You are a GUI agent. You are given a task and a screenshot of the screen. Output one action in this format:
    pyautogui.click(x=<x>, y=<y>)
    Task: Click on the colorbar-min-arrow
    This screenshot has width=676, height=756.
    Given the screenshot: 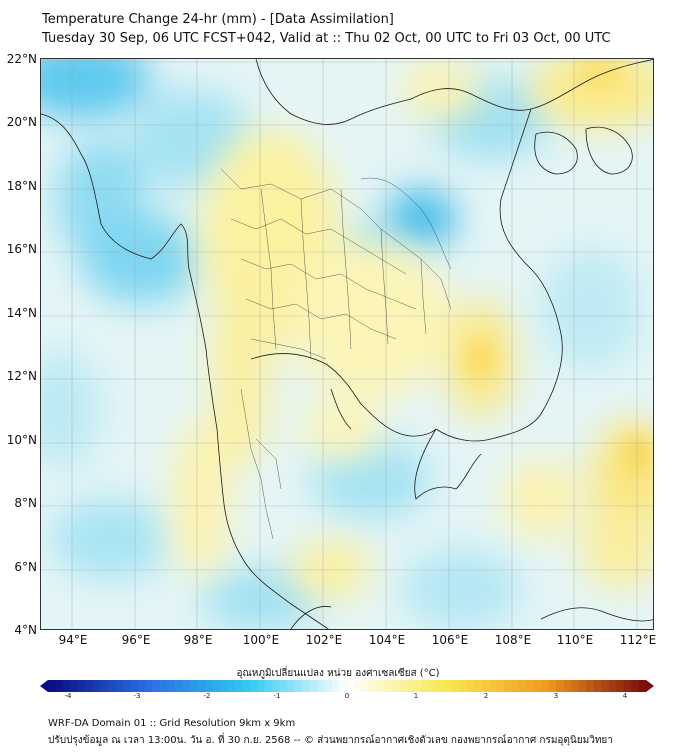 What is the action you would take?
    pyautogui.click(x=44, y=686)
    